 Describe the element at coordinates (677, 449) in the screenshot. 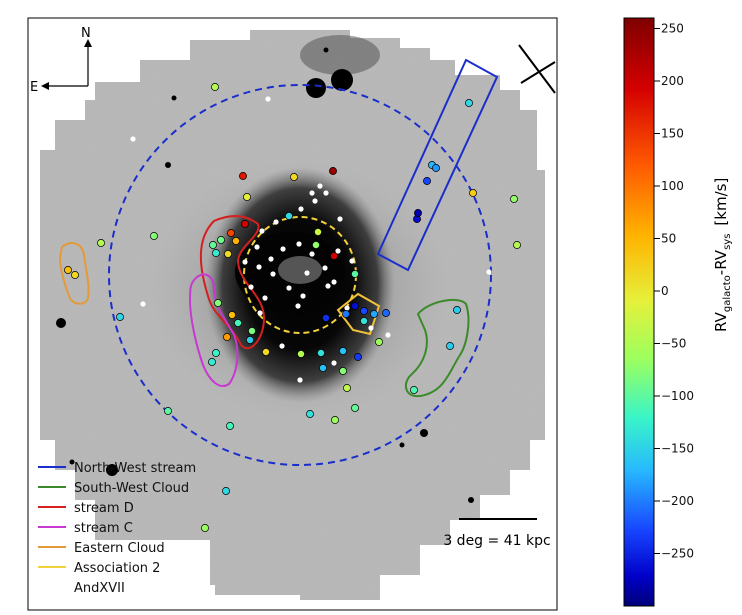

I see `colorbar-tick-label: −150` at that location.